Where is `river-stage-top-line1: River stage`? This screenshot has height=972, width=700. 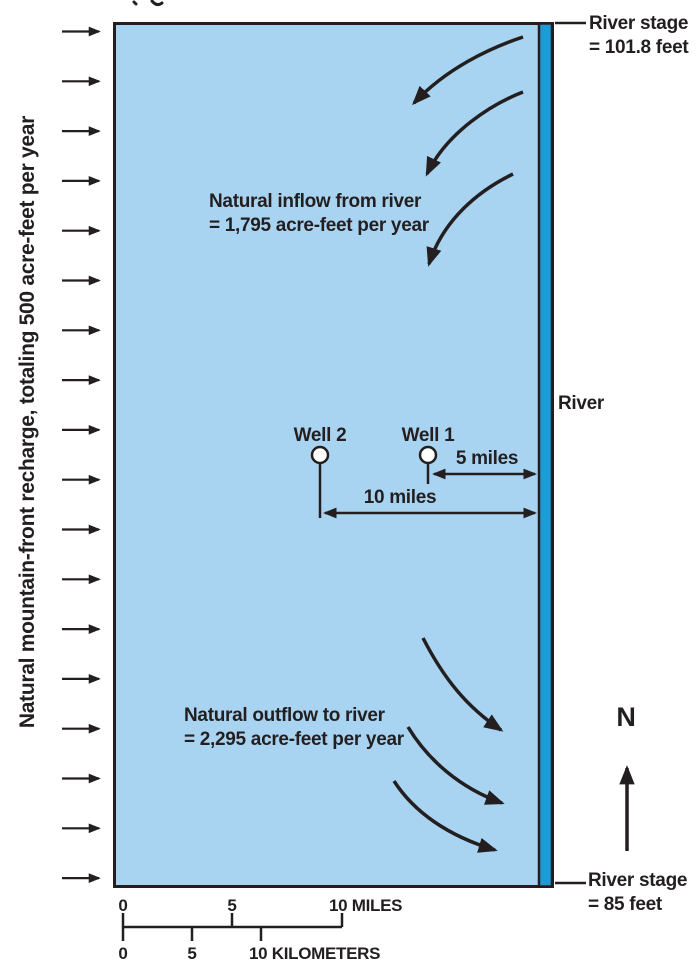 river-stage-top-line1: River stage is located at coordinates (639, 23).